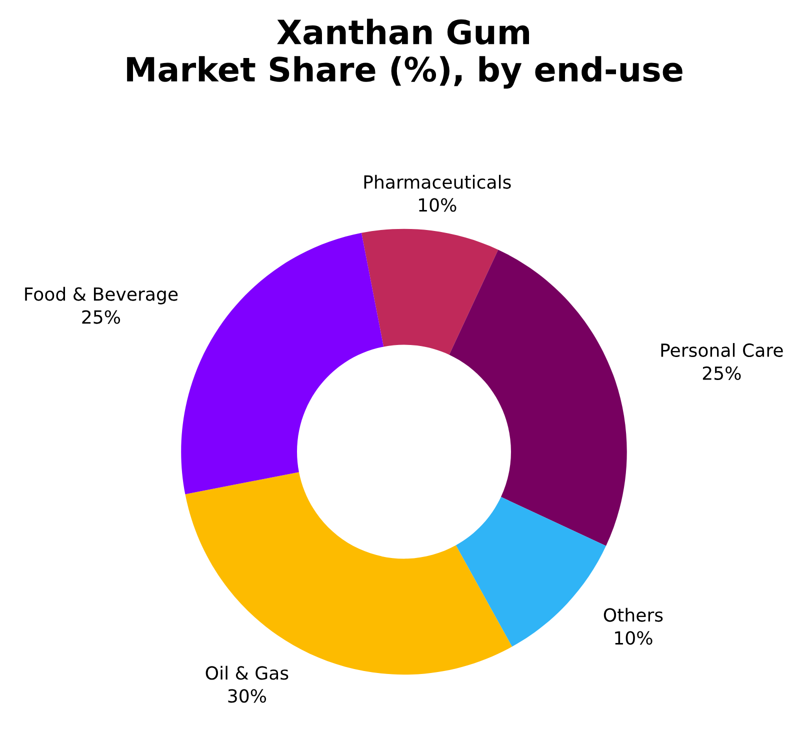  I want to click on slice-label: Others, so click(633, 615).